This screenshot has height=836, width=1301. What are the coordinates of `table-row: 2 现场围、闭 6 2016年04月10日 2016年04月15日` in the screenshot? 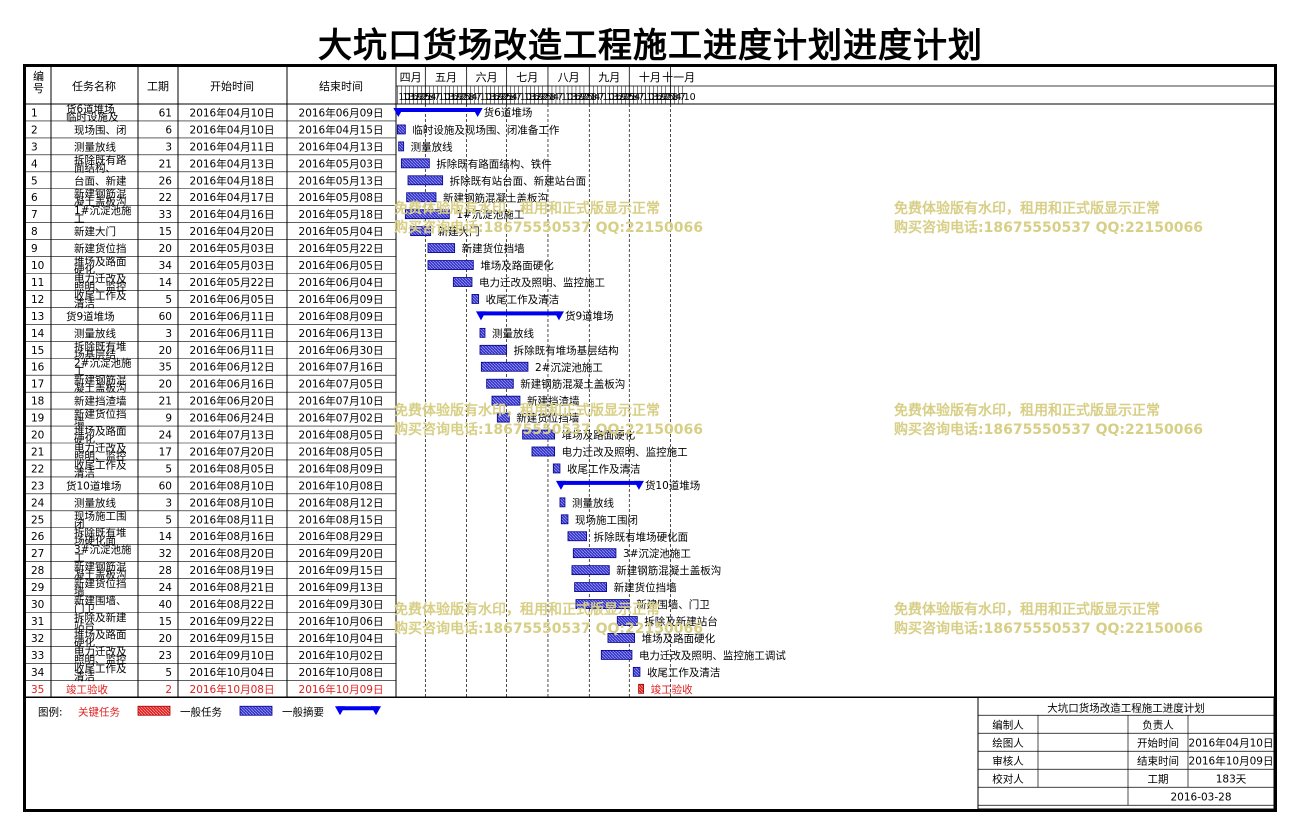 It's located at (207, 129).